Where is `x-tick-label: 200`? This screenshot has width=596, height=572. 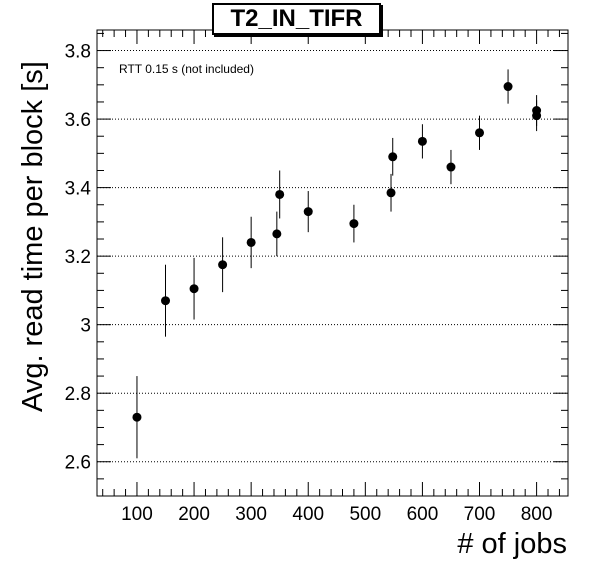 x-tick-label: 200 is located at coordinates (194, 514).